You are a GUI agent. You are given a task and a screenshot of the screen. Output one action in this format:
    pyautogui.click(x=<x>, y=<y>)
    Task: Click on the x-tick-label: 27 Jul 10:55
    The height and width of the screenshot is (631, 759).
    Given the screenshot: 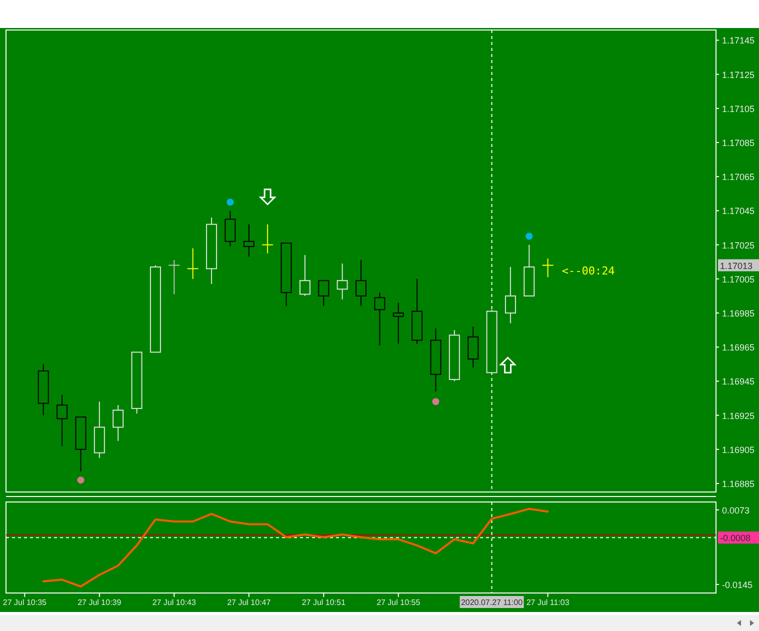 What is the action you would take?
    pyautogui.click(x=398, y=602)
    